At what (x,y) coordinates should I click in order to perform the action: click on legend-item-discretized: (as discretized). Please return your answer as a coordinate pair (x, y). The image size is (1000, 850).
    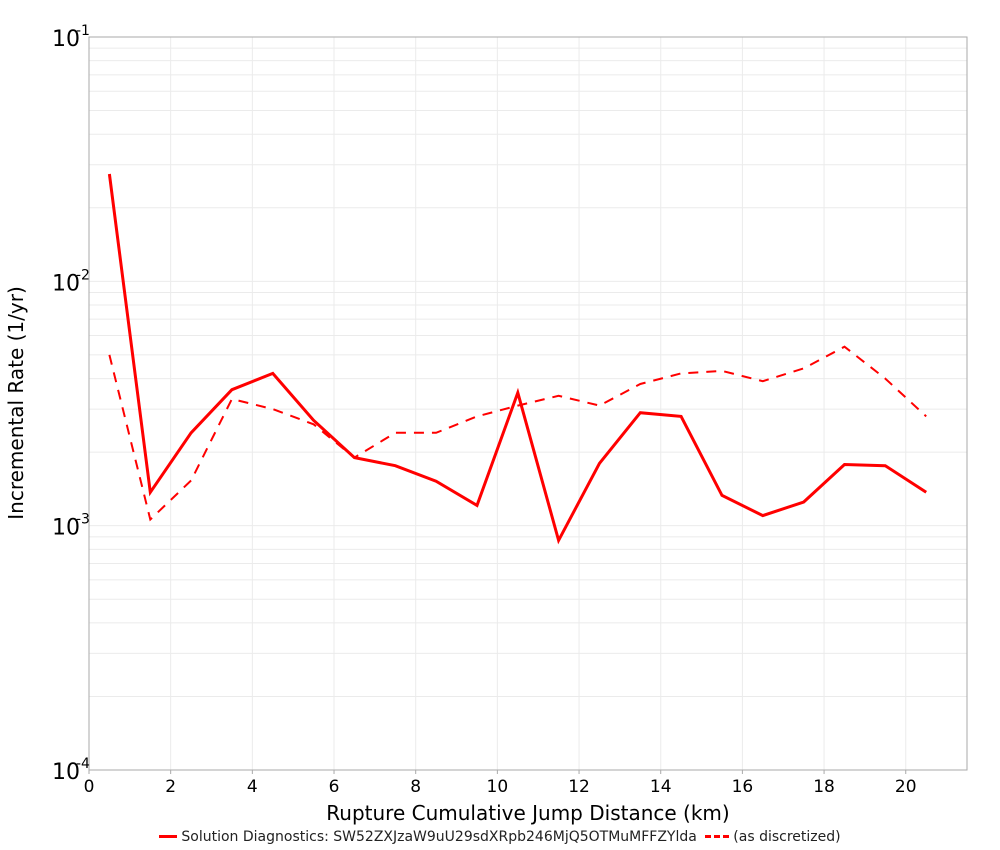
    Looking at the image, I should click on (773, 836).